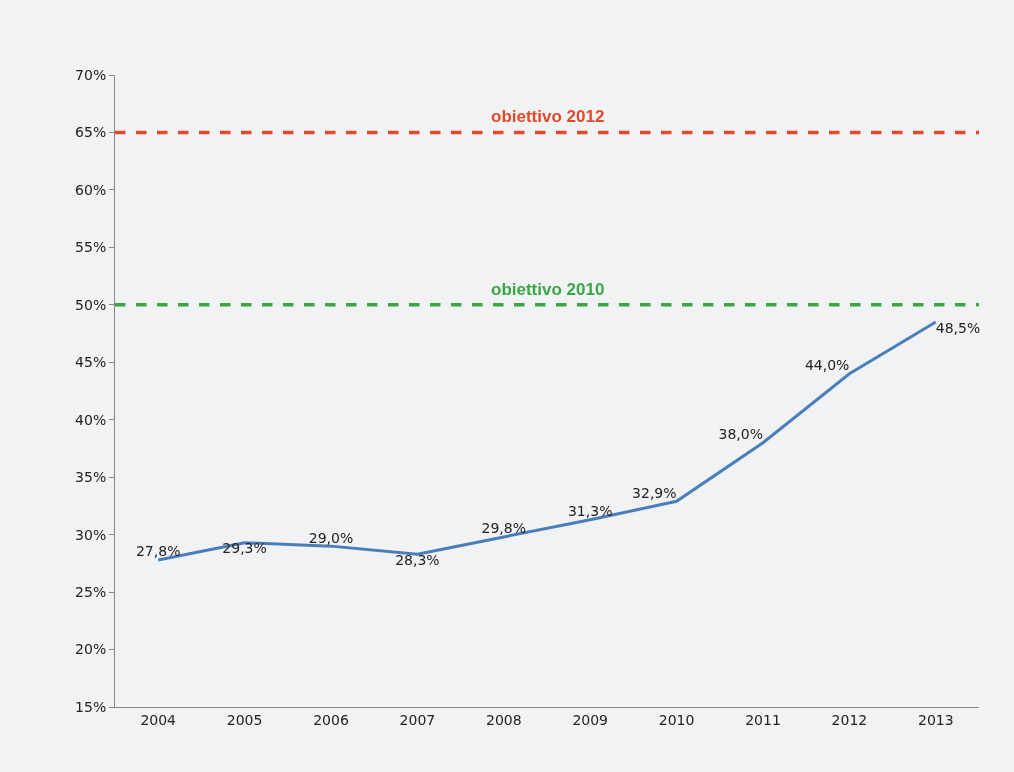 This screenshot has height=772, width=1014. What do you see at coordinates (849, 719) in the screenshot?
I see `x-tick-label: 2012` at bounding box center [849, 719].